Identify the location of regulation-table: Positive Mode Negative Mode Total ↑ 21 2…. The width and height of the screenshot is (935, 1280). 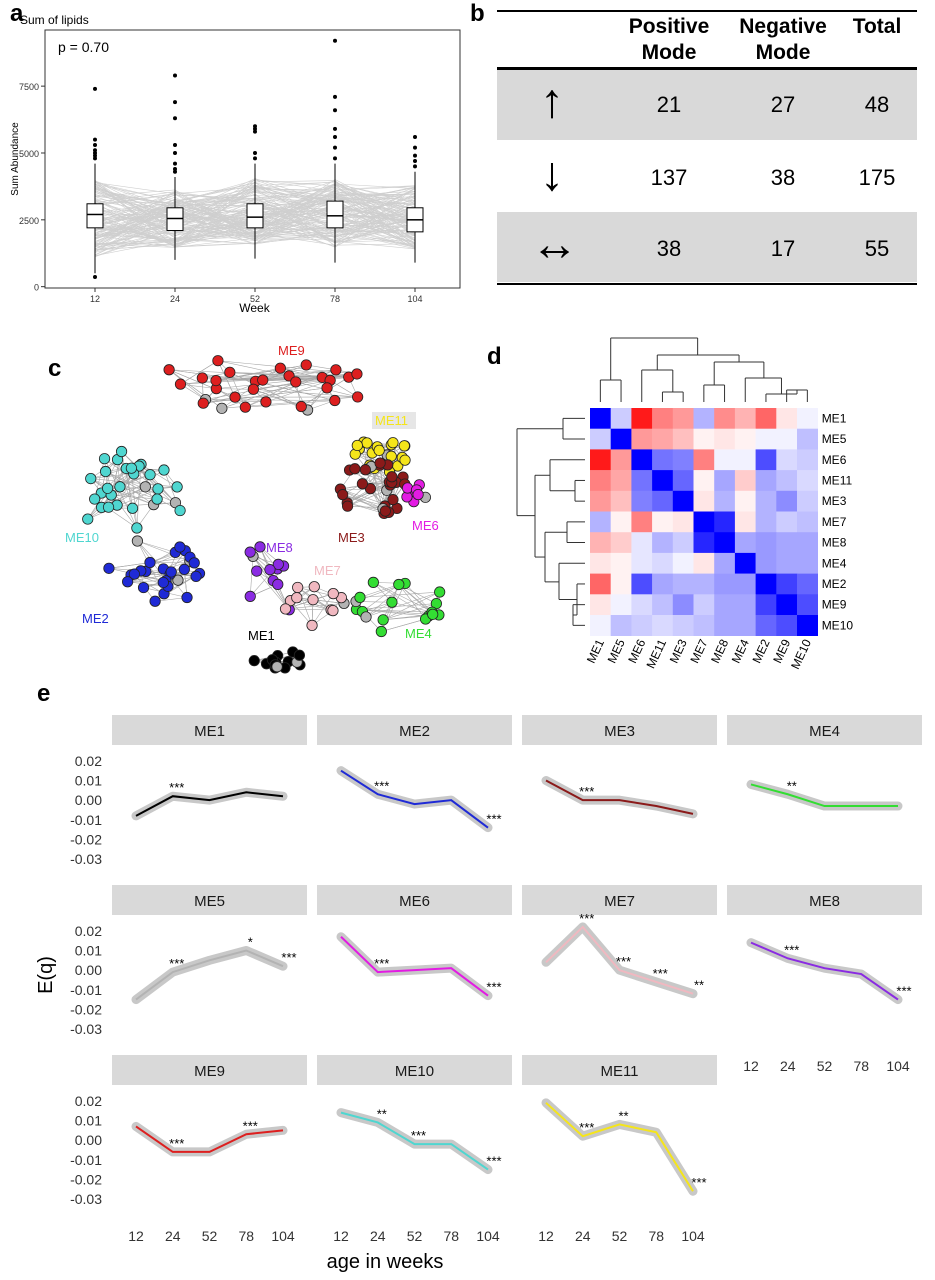
(707, 145).